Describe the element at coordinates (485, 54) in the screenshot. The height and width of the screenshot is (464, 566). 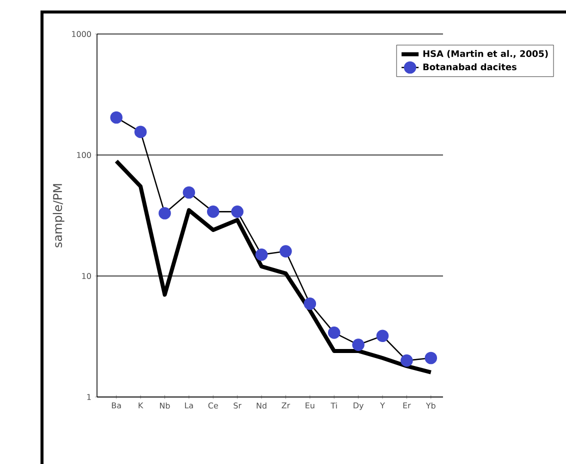
I see `legend-label: HSA (Martin et al., 2005)` at that location.